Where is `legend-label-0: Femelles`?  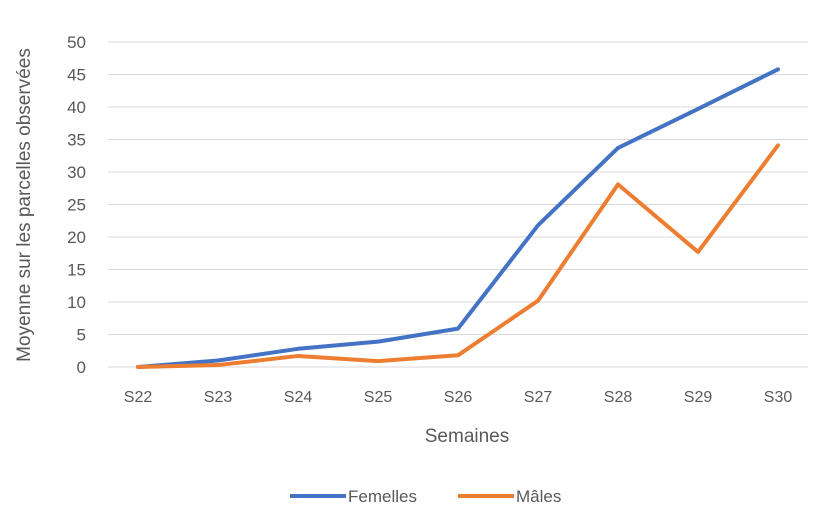
legend-label-0: Femelles is located at coordinates (382, 496).